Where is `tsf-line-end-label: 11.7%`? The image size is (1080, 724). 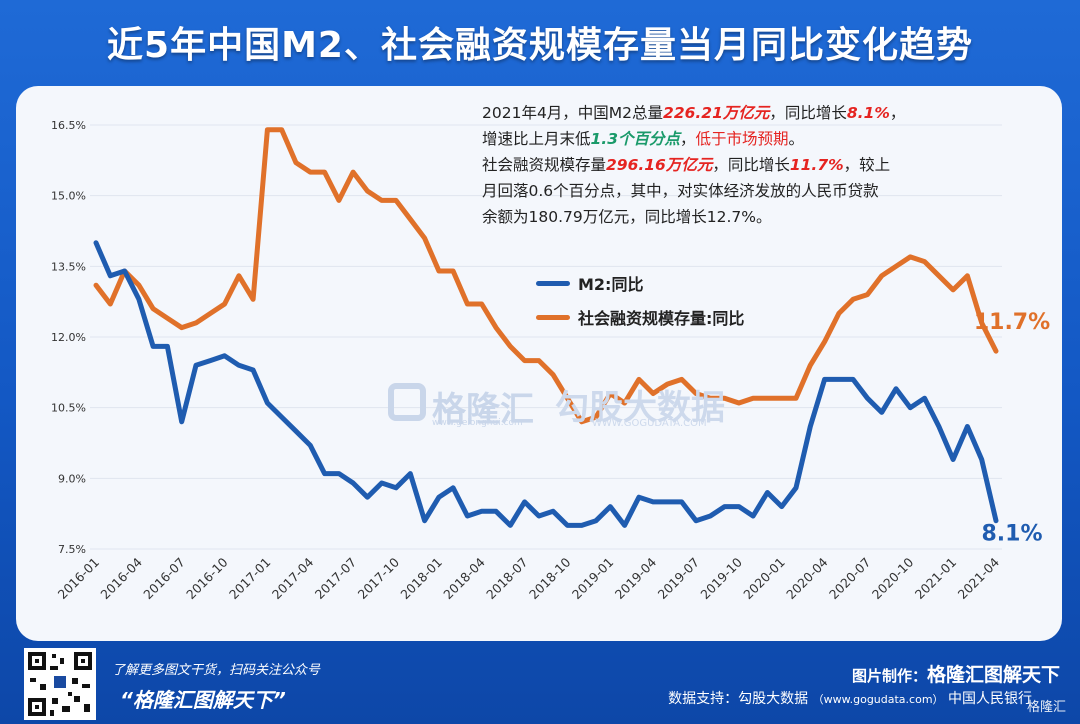
tsf-line-end-label: 11.7% is located at coordinates (1012, 322).